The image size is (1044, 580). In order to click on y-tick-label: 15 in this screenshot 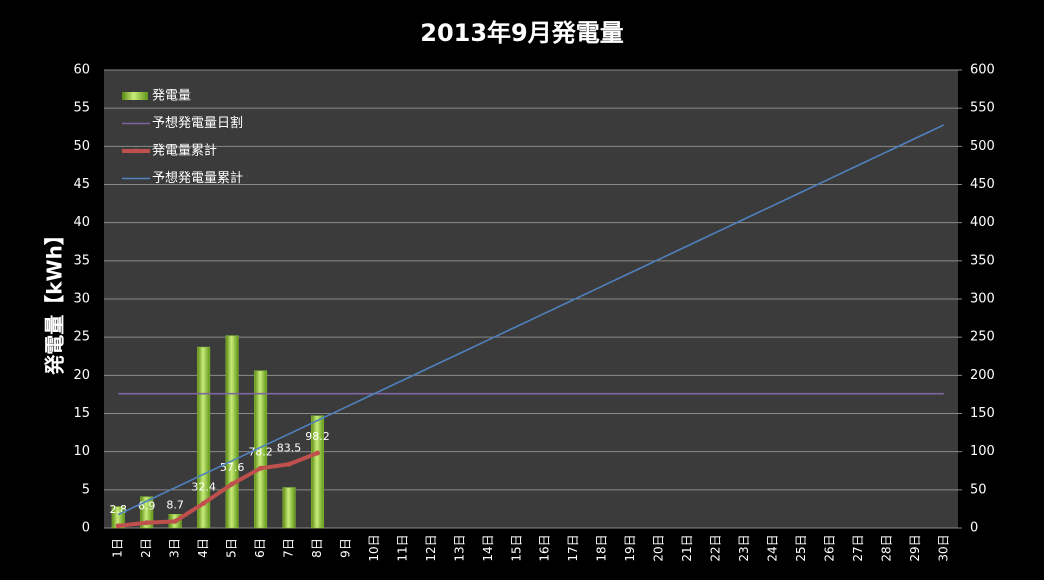, I will do `click(81, 413)`.